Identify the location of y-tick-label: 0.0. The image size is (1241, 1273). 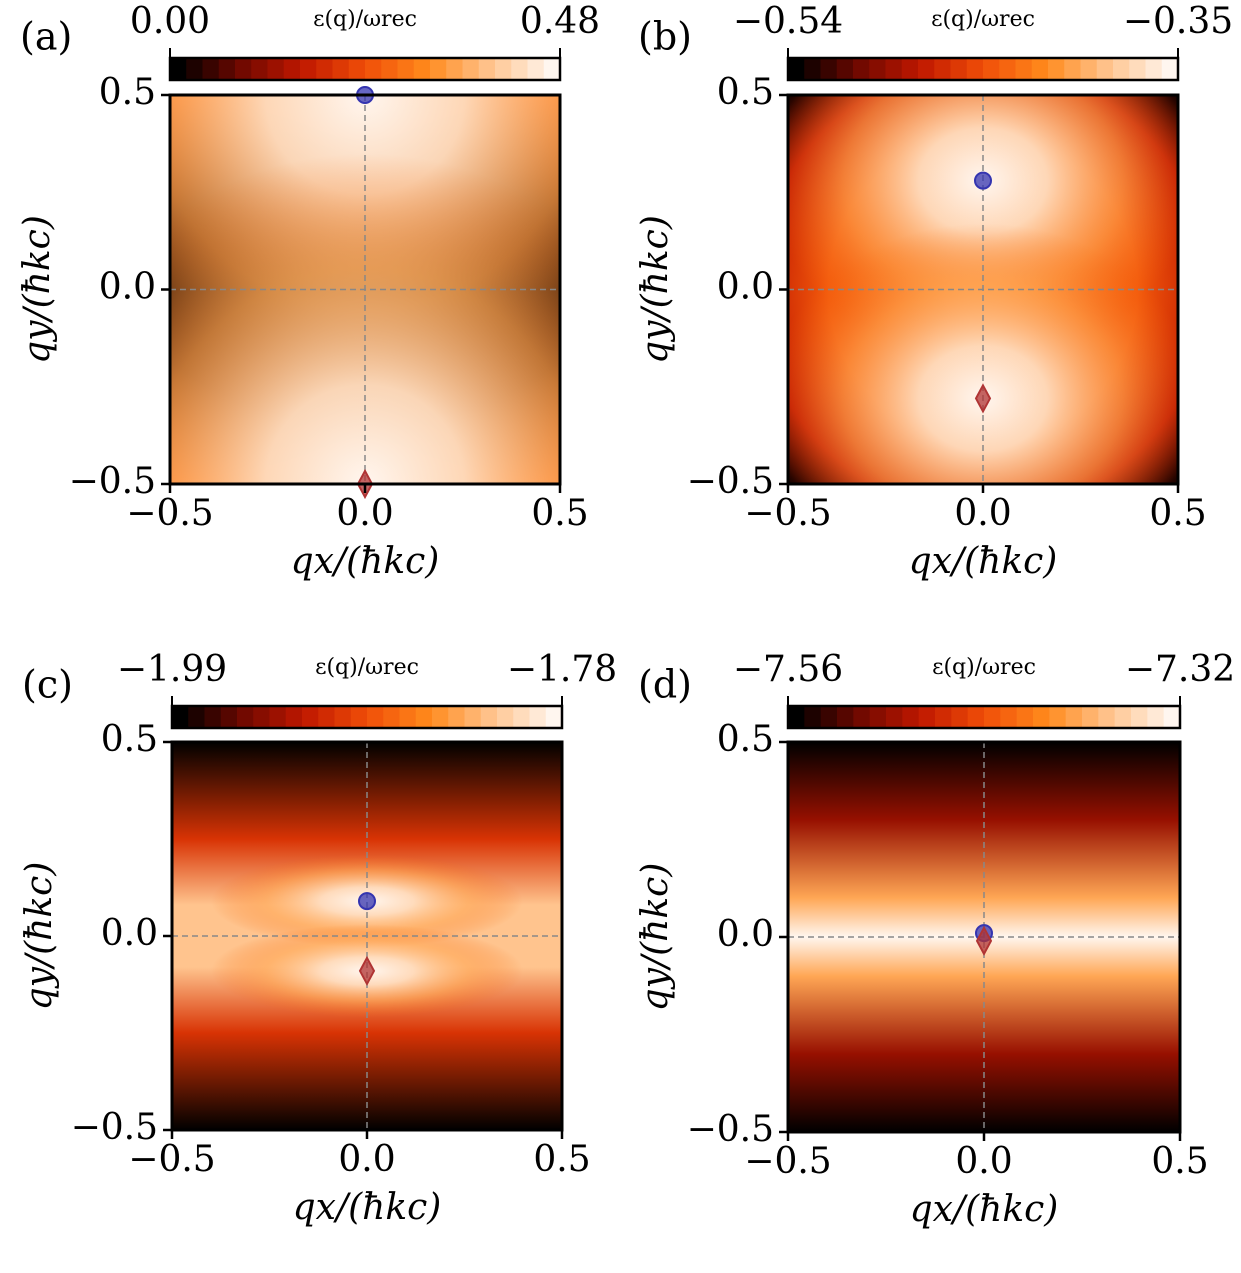
(127, 287).